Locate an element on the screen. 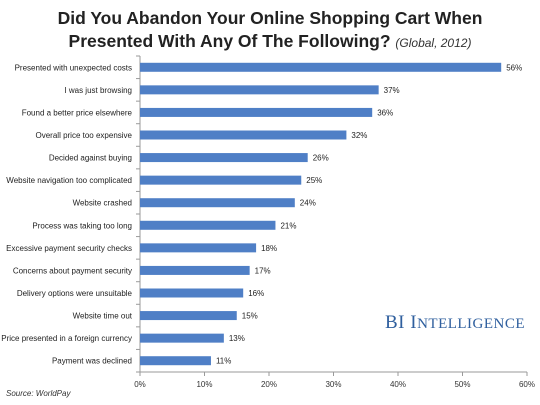 The image size is (540, 405). category-label: Website crashed is located at coordinates (102, 203).